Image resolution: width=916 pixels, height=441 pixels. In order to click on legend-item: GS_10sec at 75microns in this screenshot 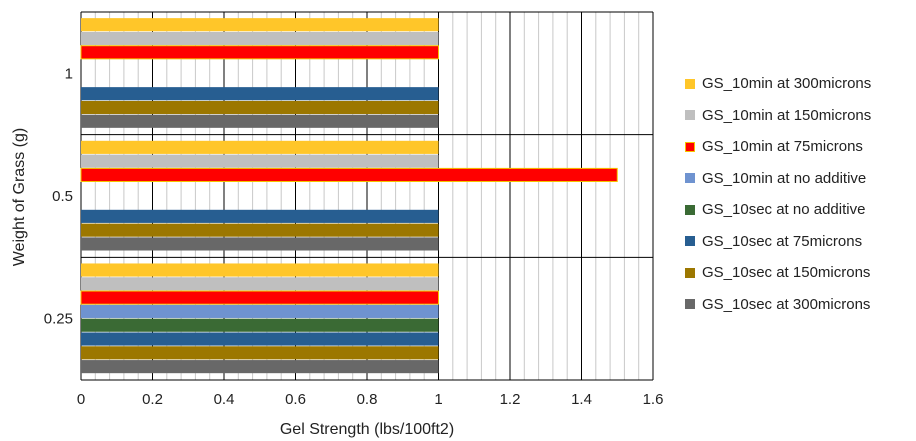, I will do `click(797, 242)`.